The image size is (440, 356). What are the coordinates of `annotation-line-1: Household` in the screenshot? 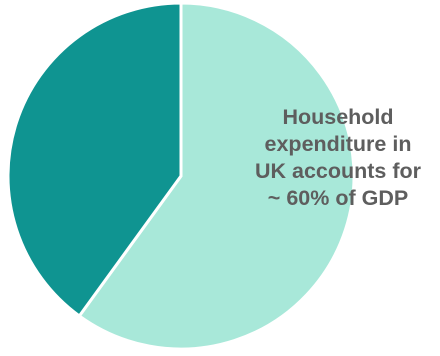 It's located at (338, 117).